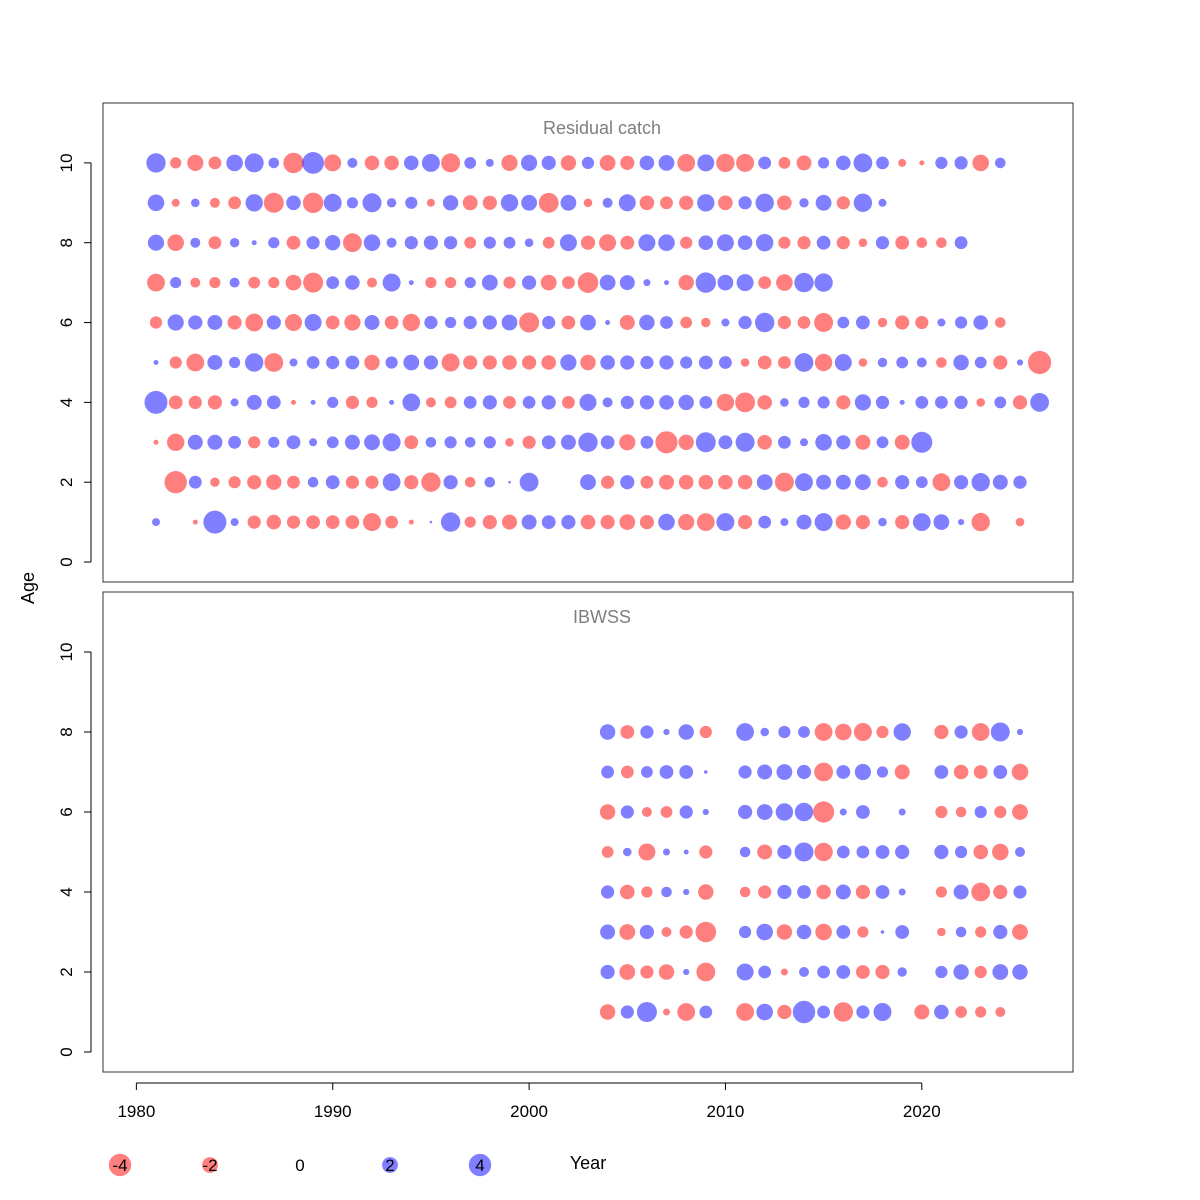 Image resolution: width=1200 pixels, height=1200 pixels. I want to click on legend-bubble, so click(210, 1165).